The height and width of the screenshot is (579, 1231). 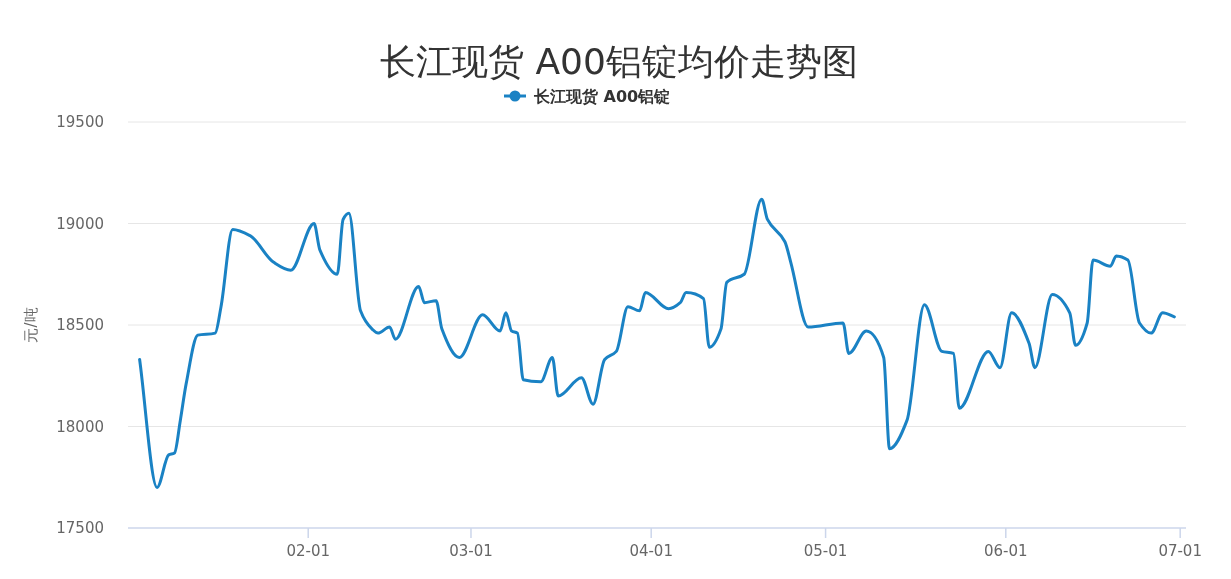 I want to click on y-tick-label: 19000, so click(x=80, y=223).